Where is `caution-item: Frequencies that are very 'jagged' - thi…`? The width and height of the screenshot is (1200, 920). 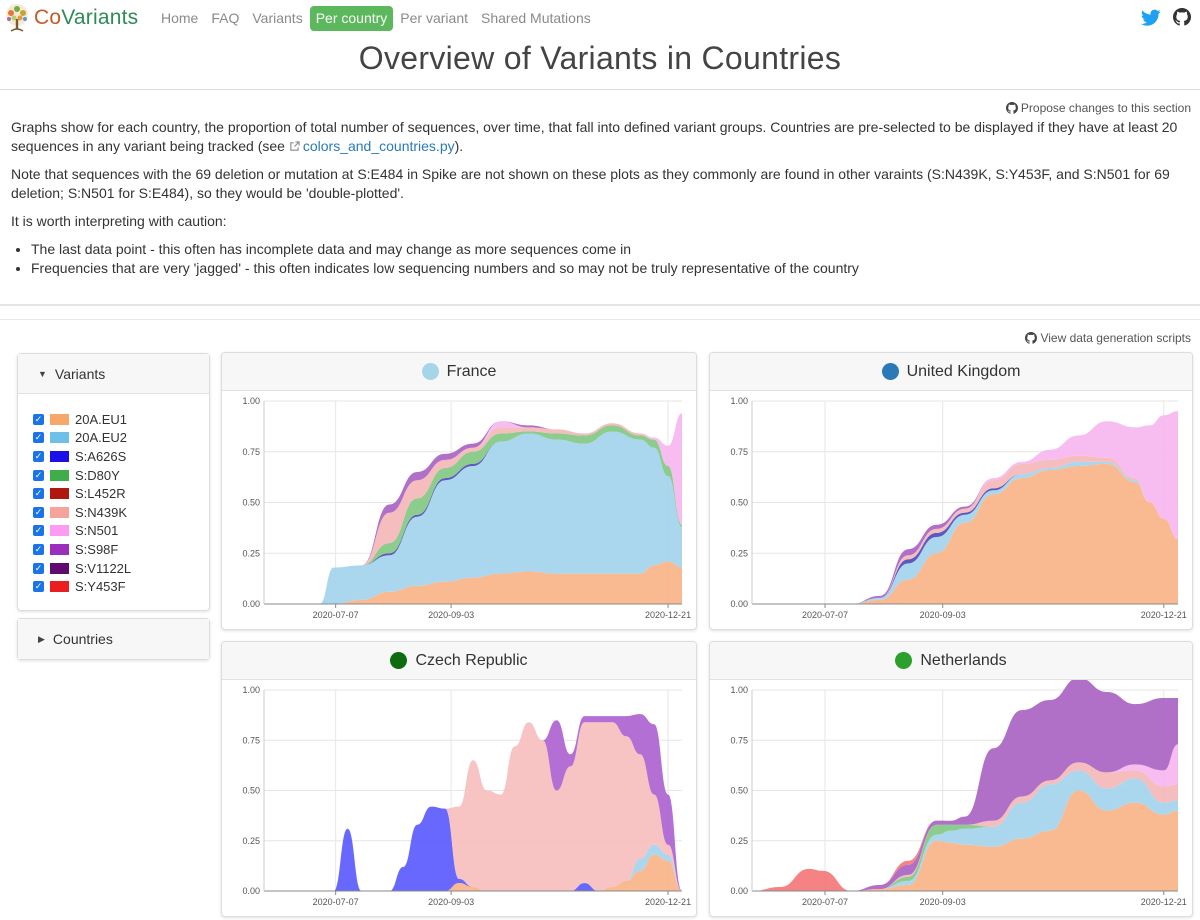 caution-item: Frequencies that are very 'jagged' - thi… is located at coordinates (612, 268).